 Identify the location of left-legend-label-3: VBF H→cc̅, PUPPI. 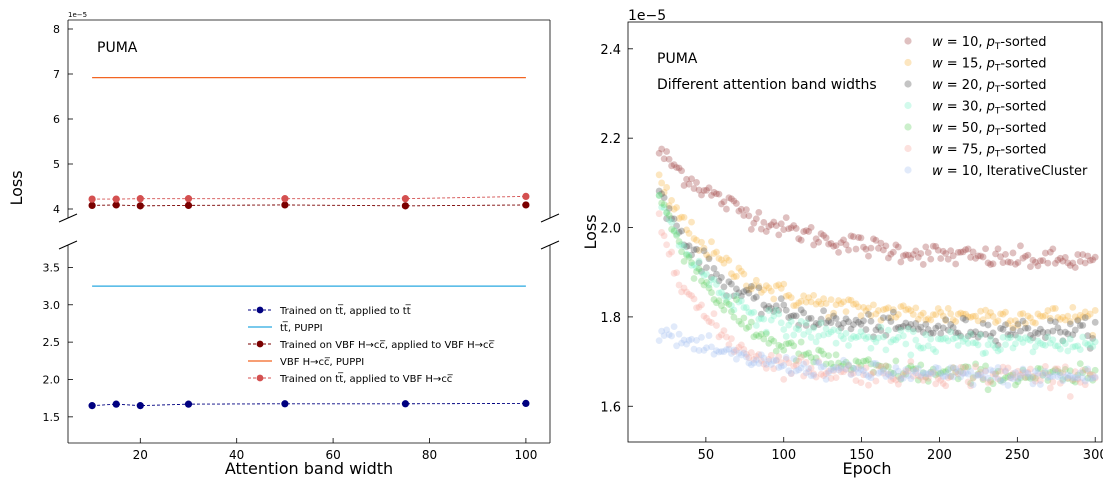
(322, 362).